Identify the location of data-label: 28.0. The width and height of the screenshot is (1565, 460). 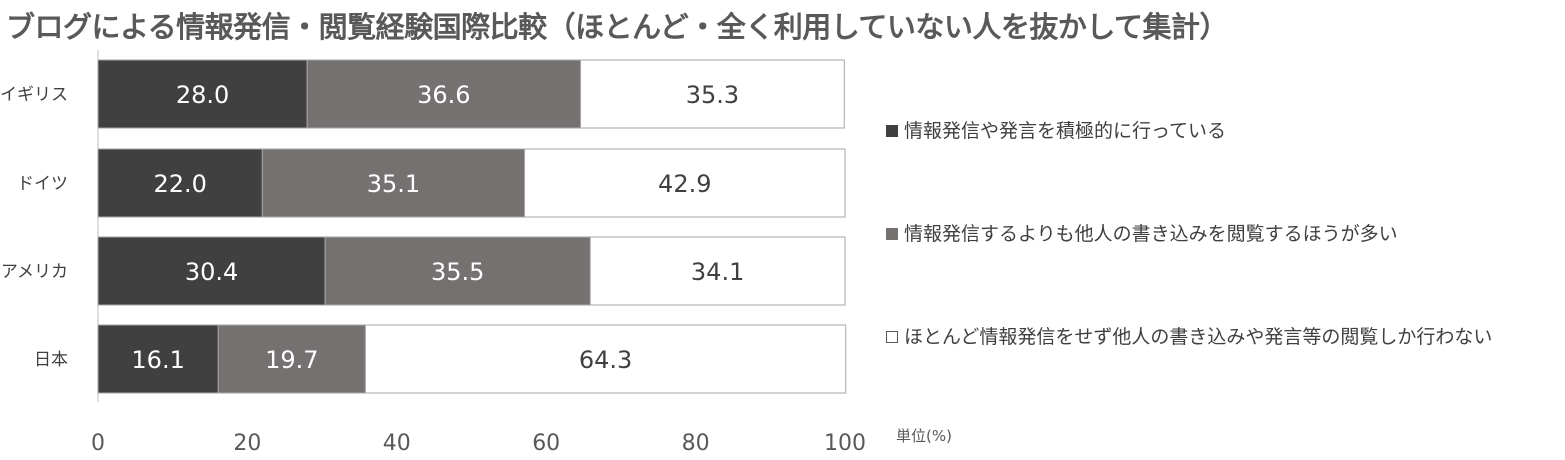
(202, 95).